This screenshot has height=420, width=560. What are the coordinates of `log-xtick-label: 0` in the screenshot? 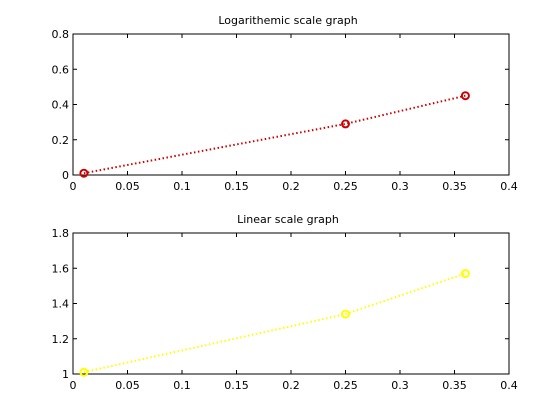 It's located at (73, 186).